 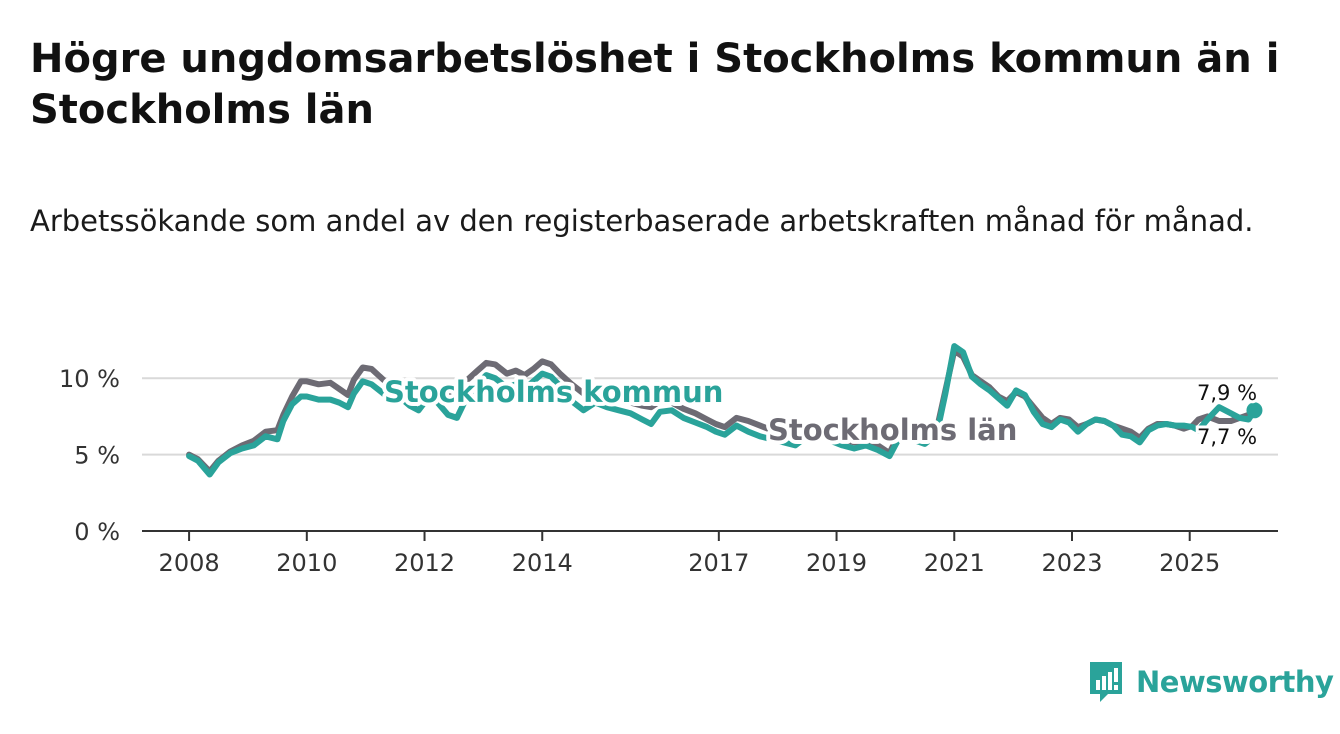 I want to click on x-tick-label: 2014, so click(x=542, y=563).